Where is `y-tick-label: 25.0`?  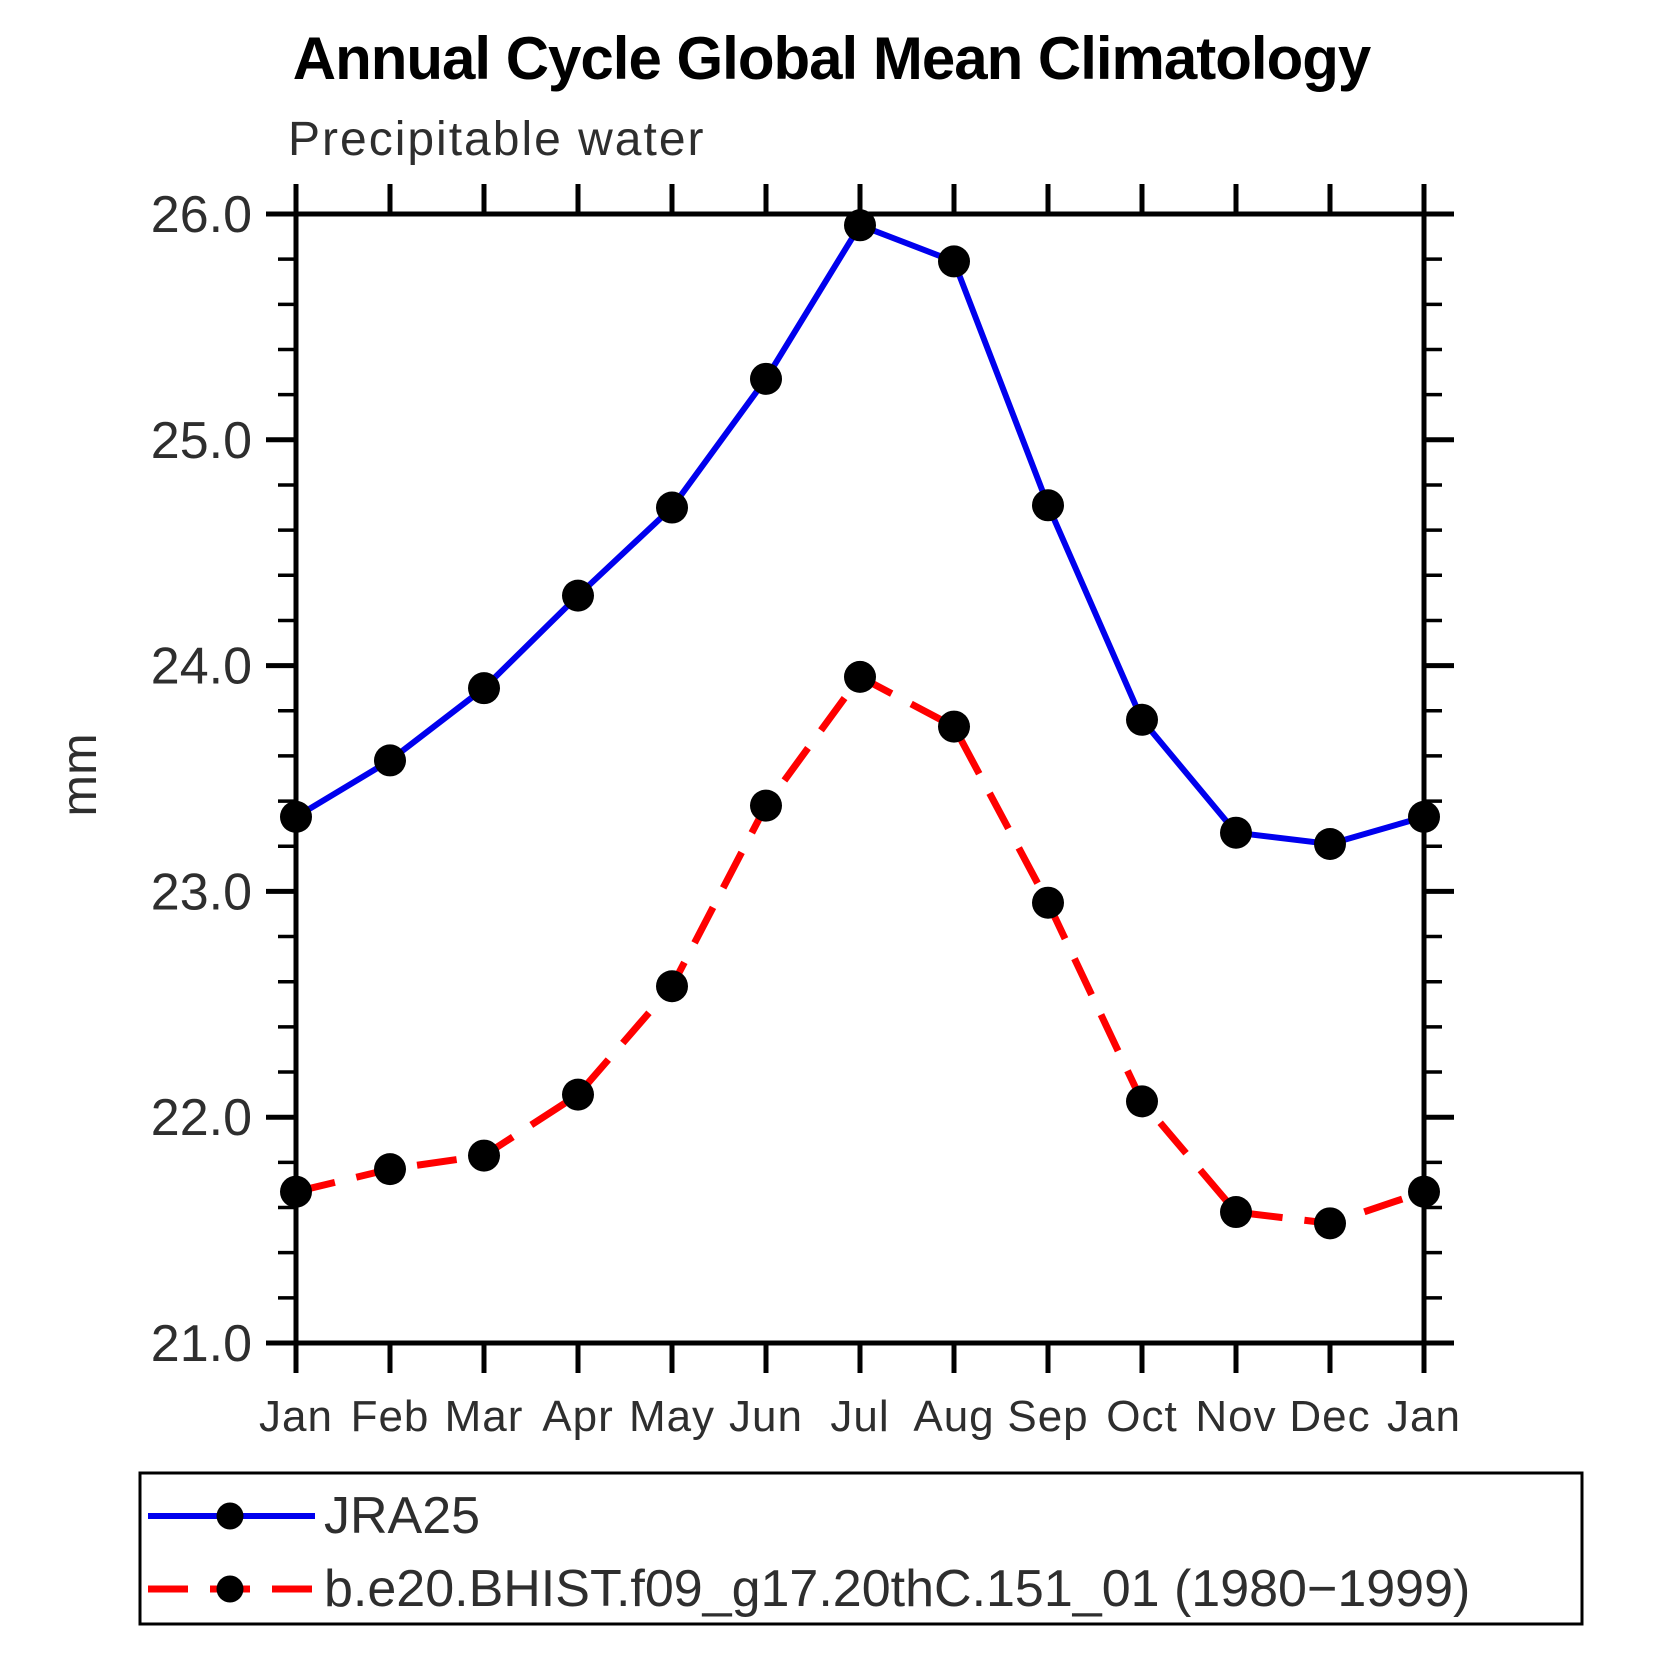 y-tick-label: 25.0 is located at coordinates (201, 441).